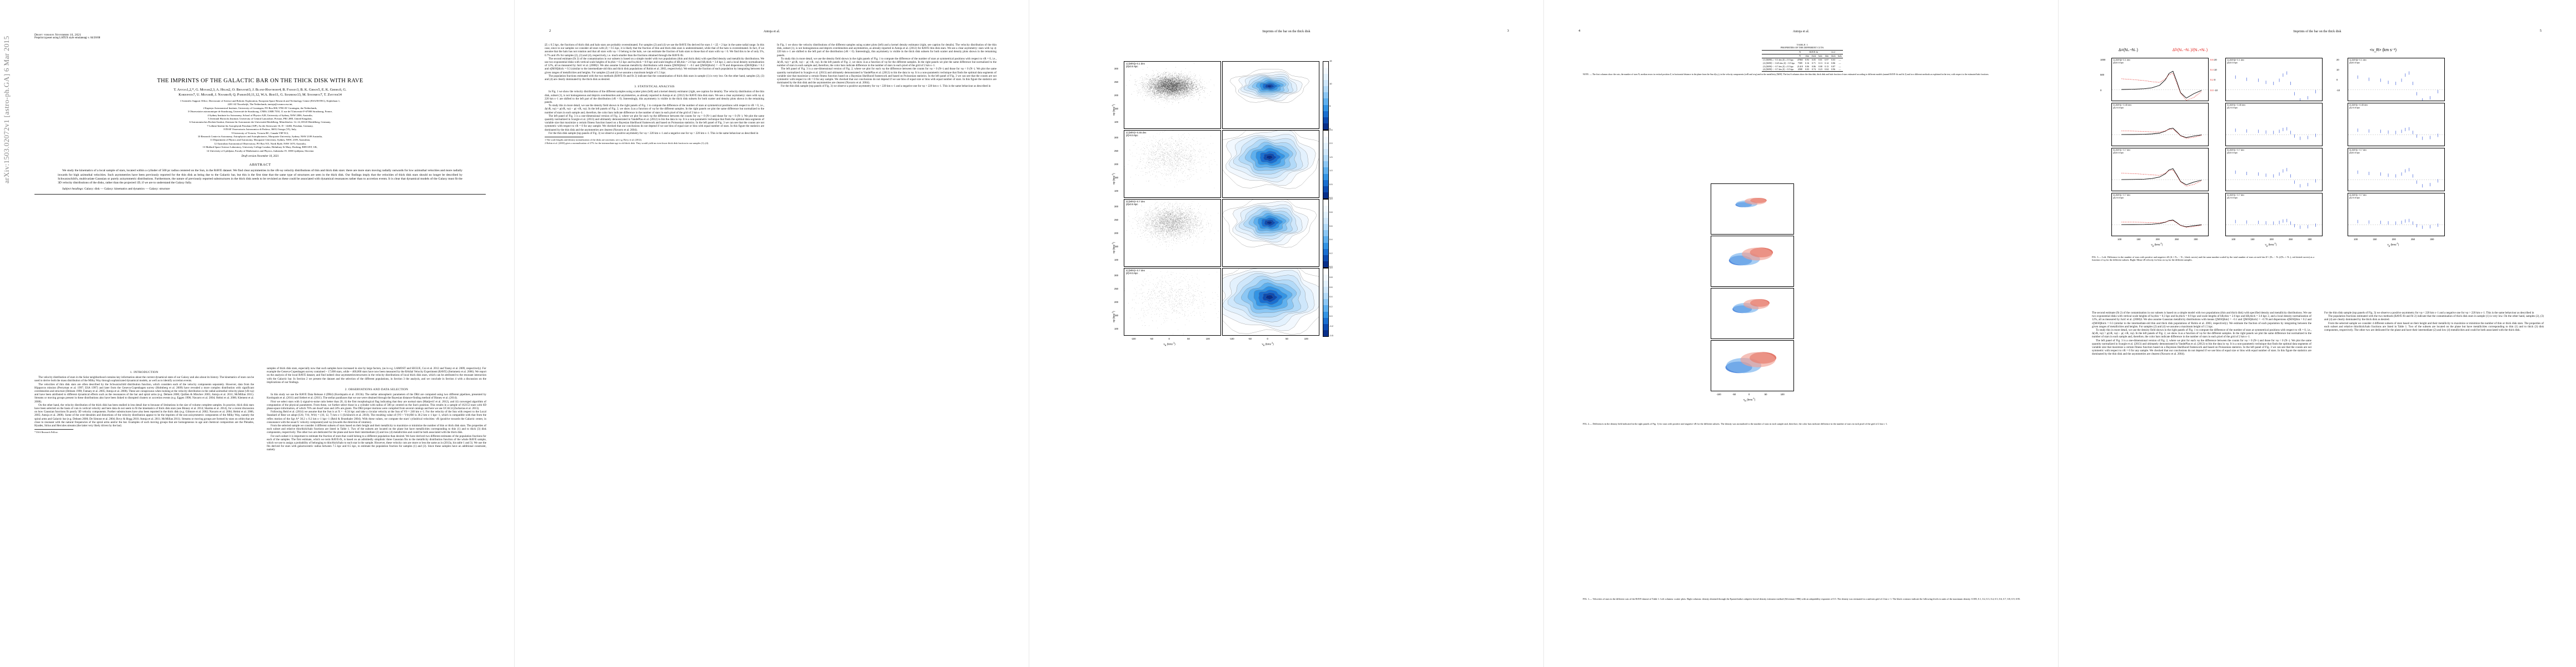 The width and height of the screenshot is (2576, 667). I want to click on figure-panel-1-scatter, so click(1172, 95).